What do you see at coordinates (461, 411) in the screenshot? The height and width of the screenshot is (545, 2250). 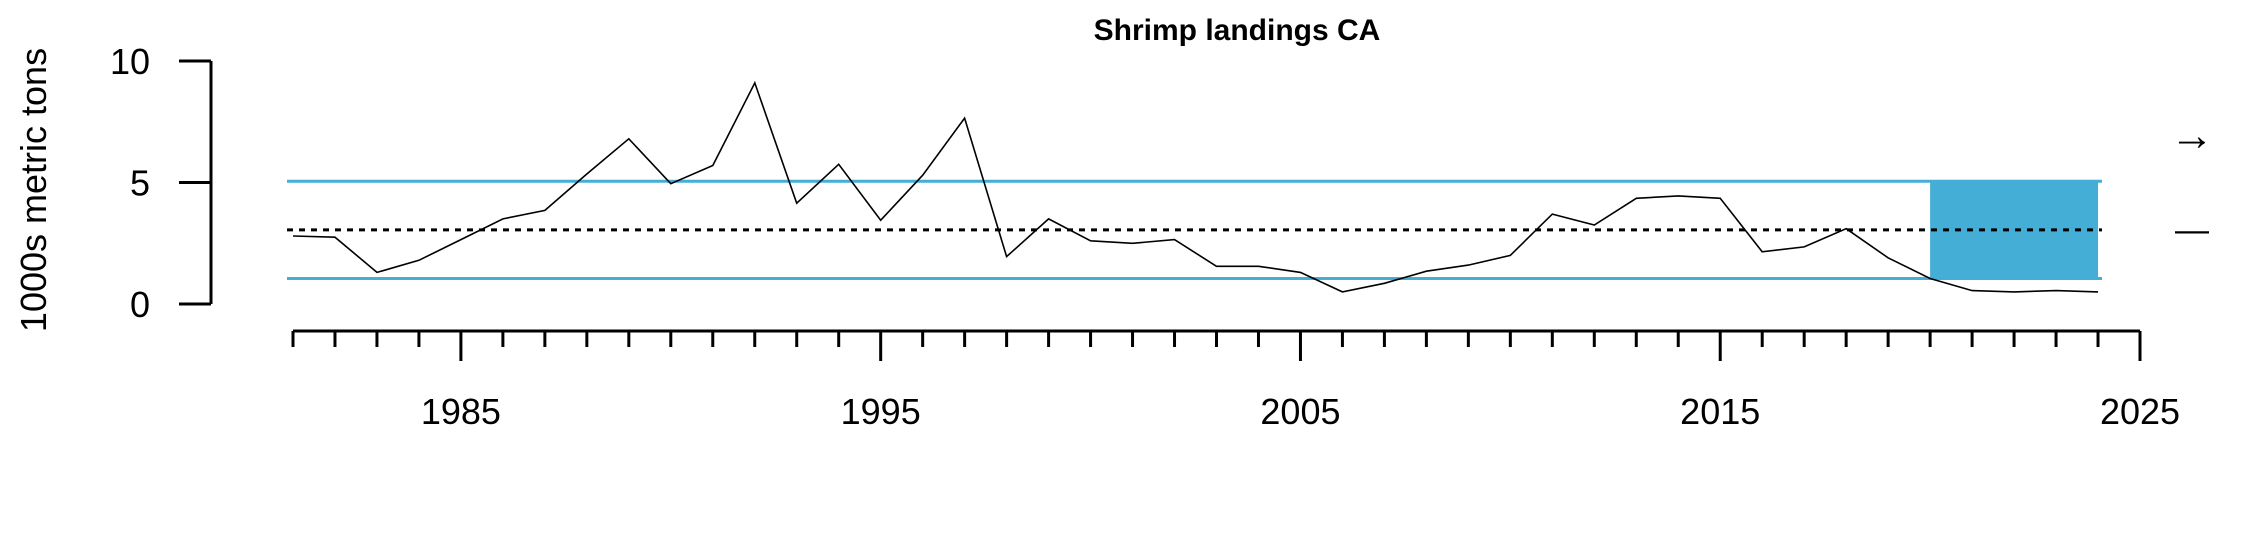 I see `x-tick-label-1985: 1985` at bounding box center [461, 411].